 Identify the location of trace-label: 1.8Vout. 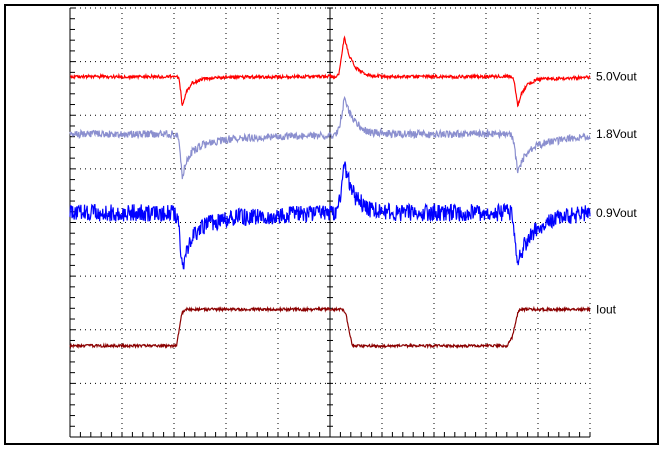
(616, 134).